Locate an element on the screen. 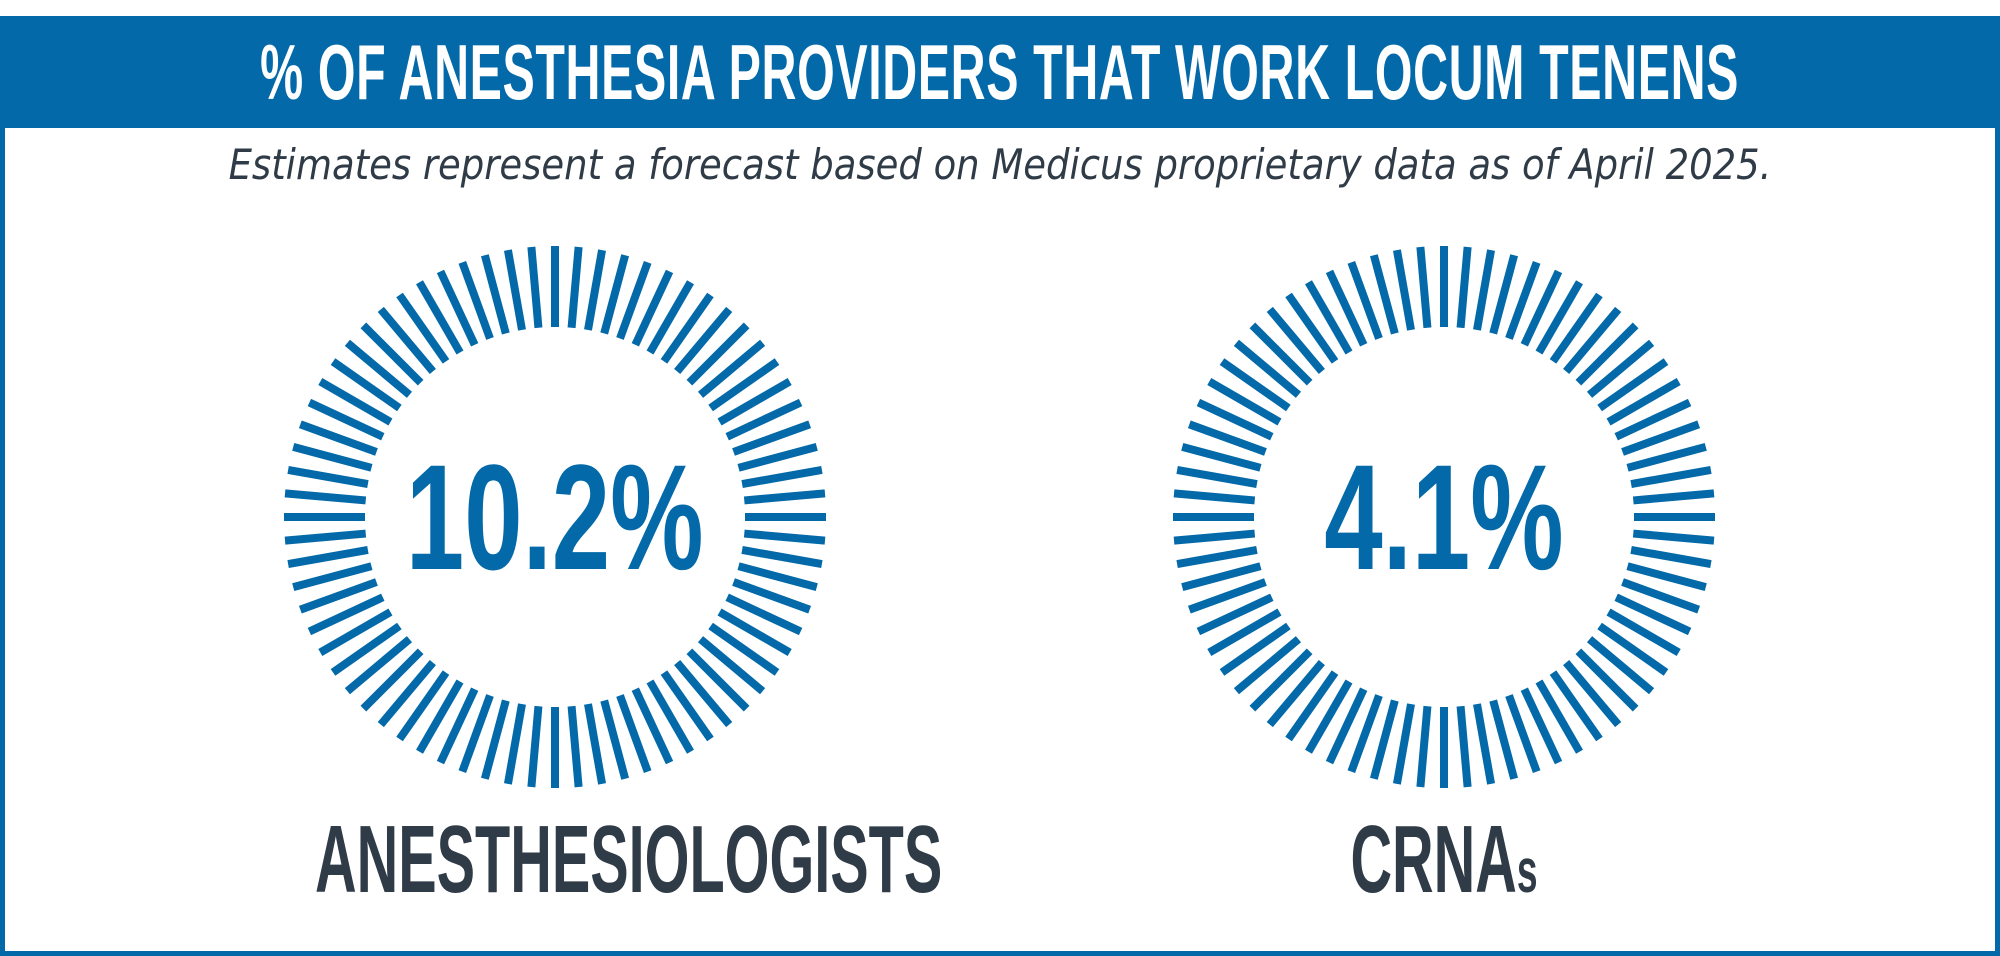  anesthesiologists-value: 10.2% is located at coordinates (555, 517).